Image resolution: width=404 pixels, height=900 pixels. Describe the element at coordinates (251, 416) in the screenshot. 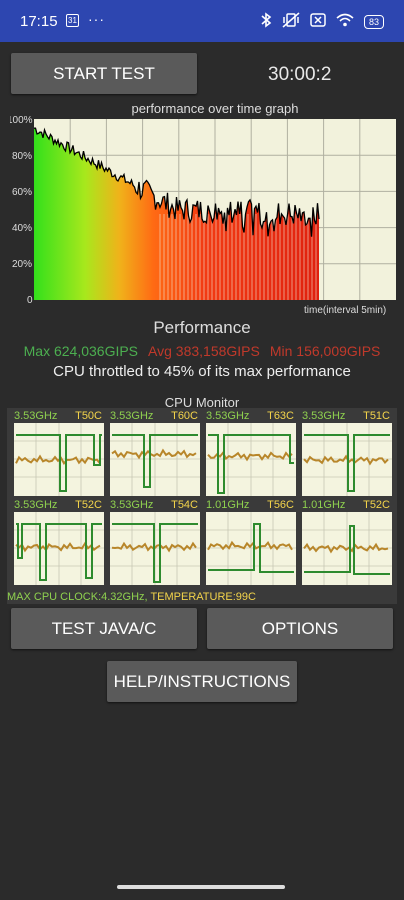

I see `cpu-core-header: 3.53GHz T63C` at that location.